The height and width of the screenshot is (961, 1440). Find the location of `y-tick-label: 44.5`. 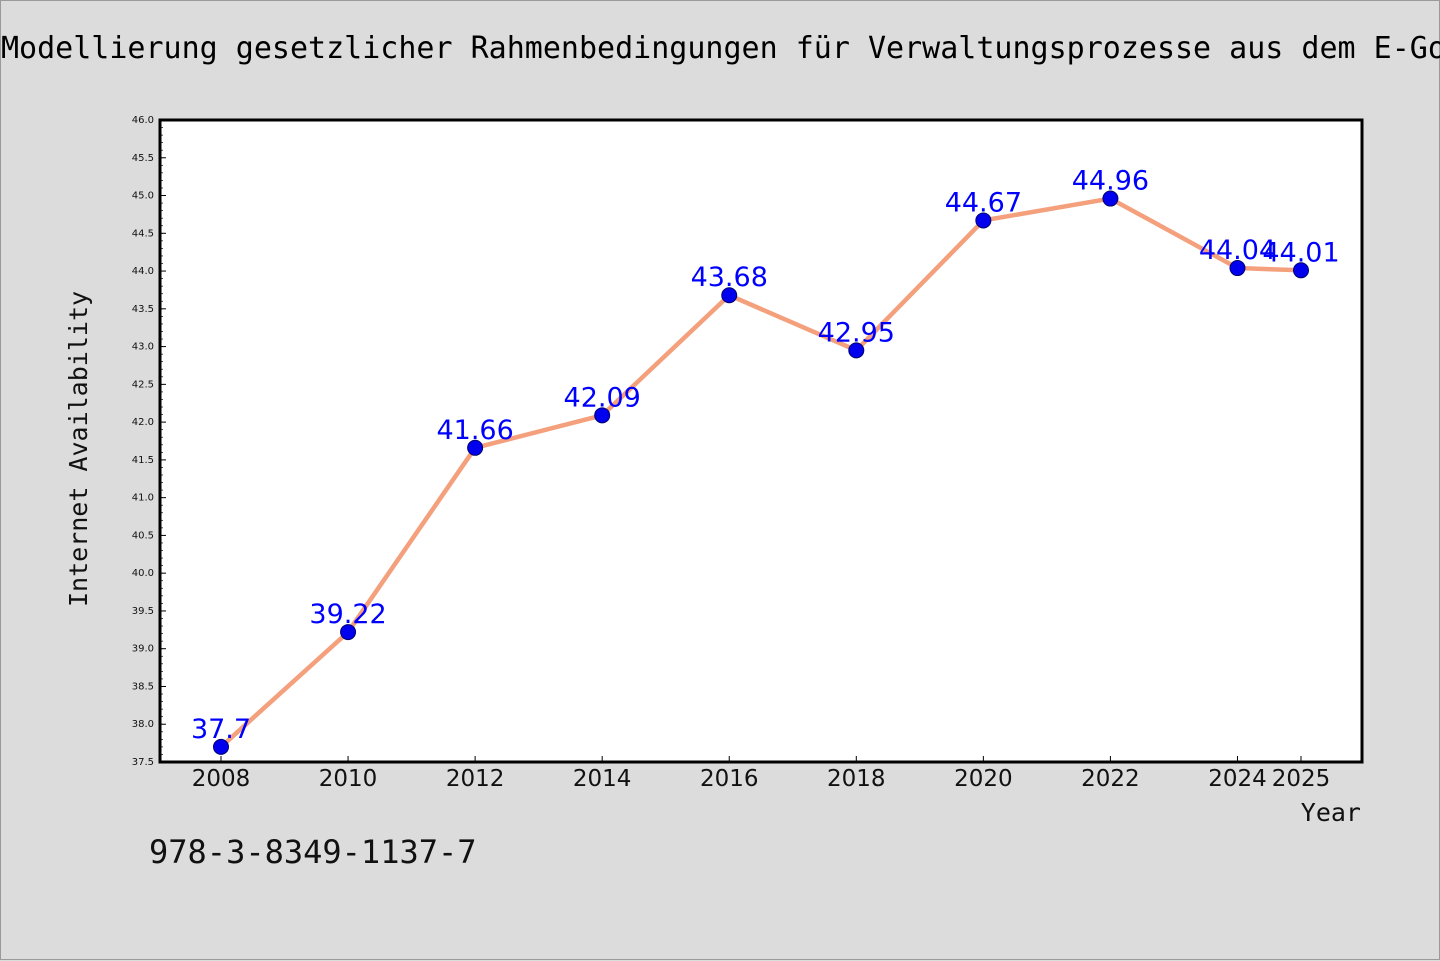

y-tick-label: 44.5 is located at coordinates (143, 233).